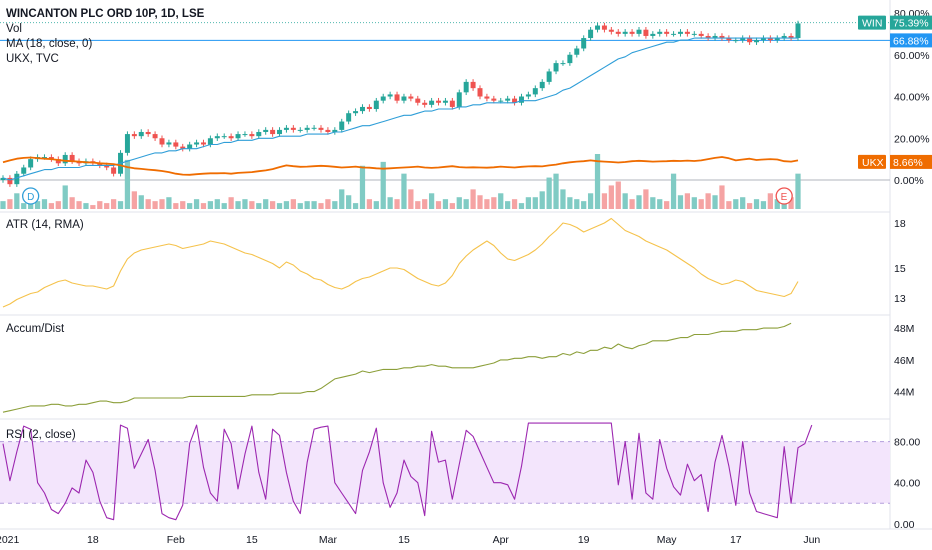 This screenshot has width=932, height=550. I want to click on time-tick-label: 18, so click(93, 540).